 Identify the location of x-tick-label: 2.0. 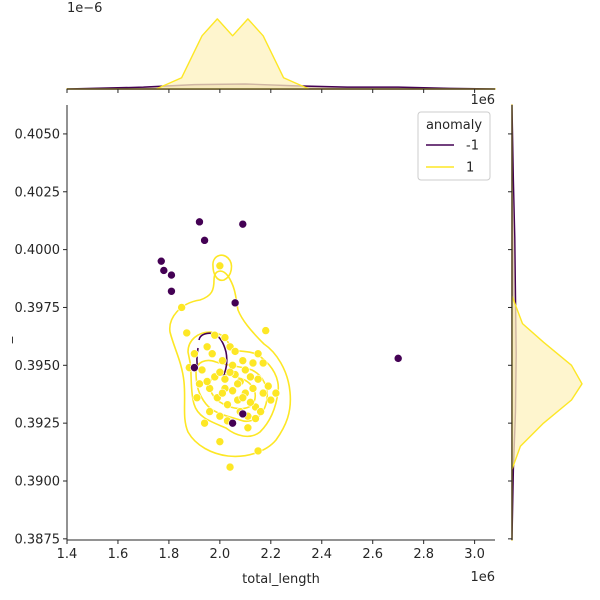
(220, 554).